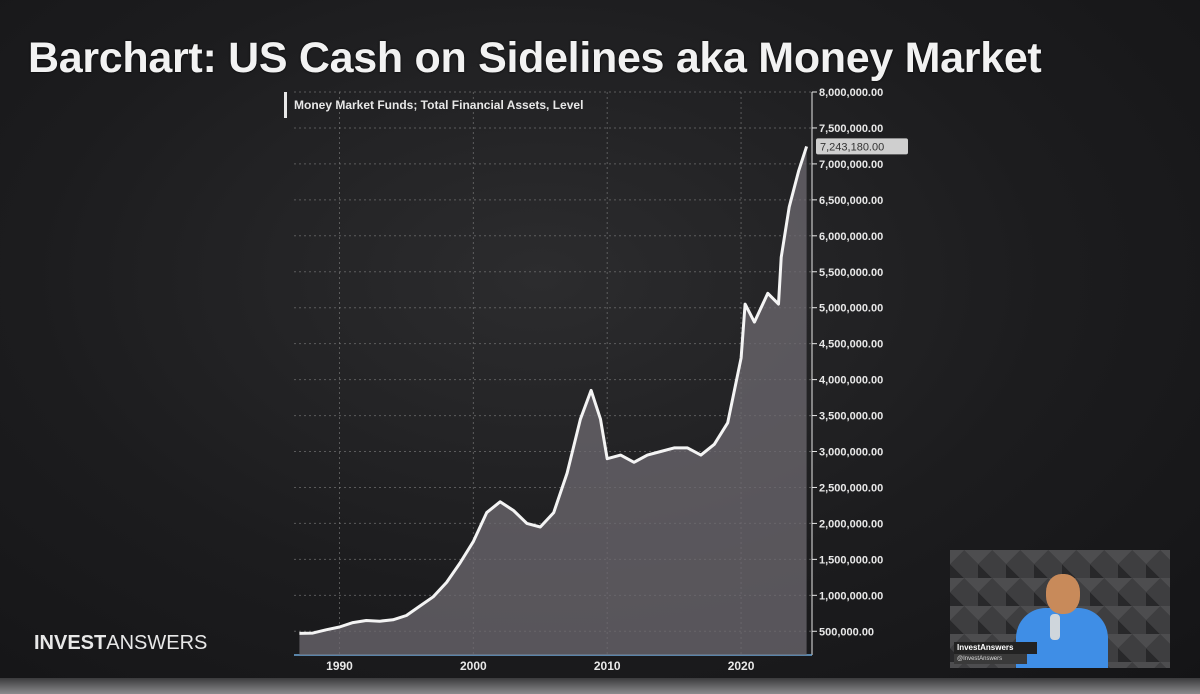  I want to click on webcam-name: InvestAnswers, so click(995, 648).